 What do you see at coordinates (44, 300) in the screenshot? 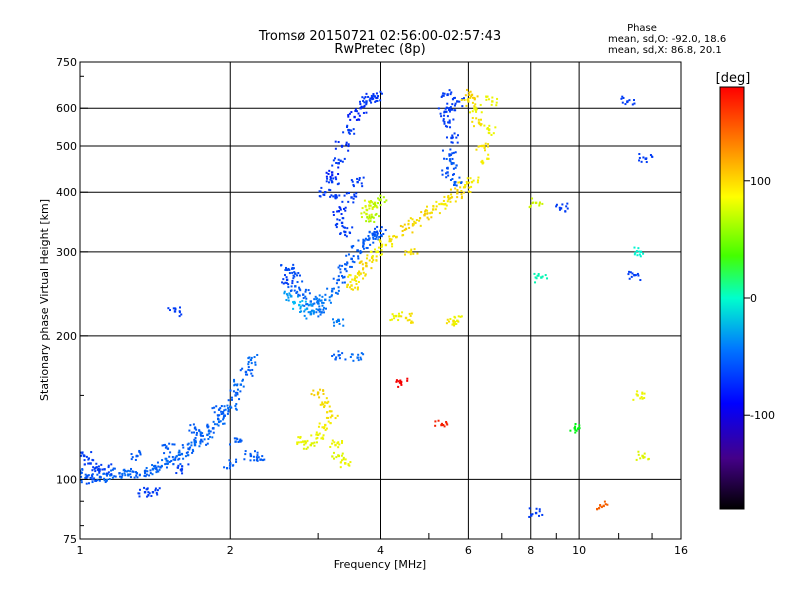
I see `y-axis-label: Stationary phase Virtual Height [km]` at bounding box center [44, 300].